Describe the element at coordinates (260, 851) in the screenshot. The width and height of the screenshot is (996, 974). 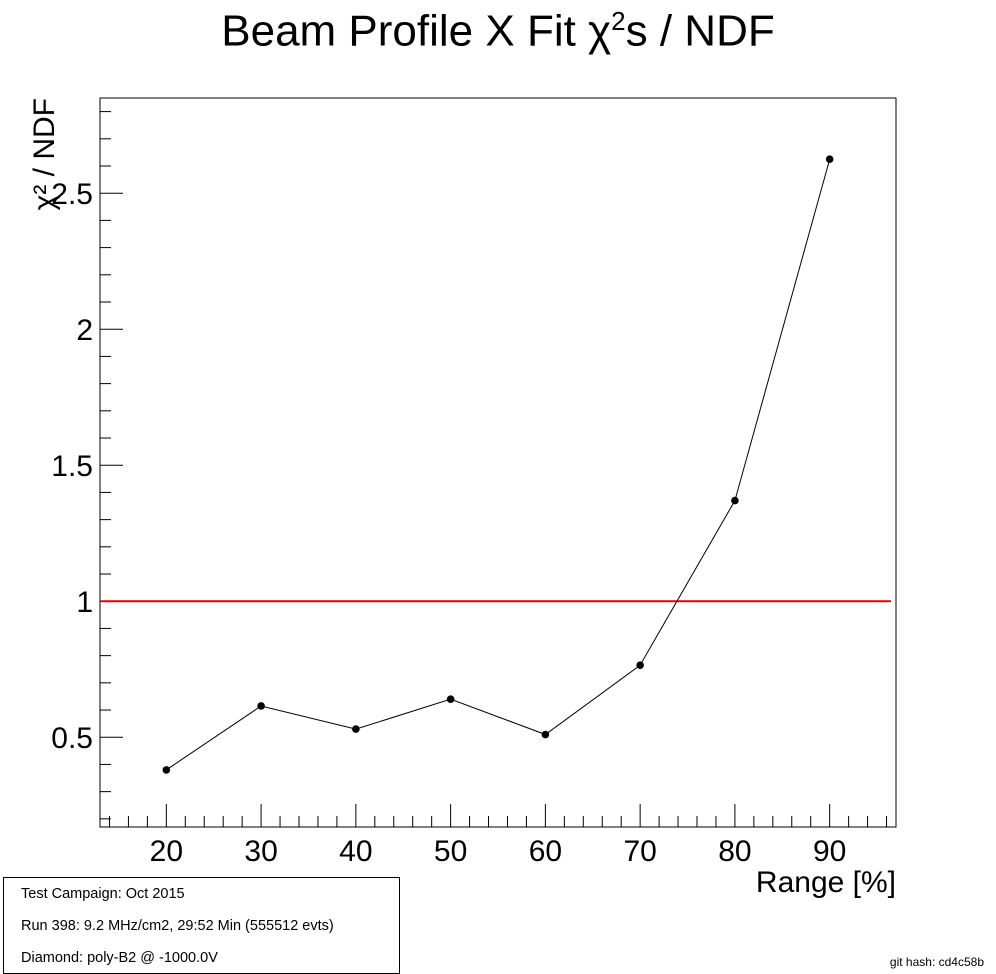
I see `x-tick-label: 30` at that location.